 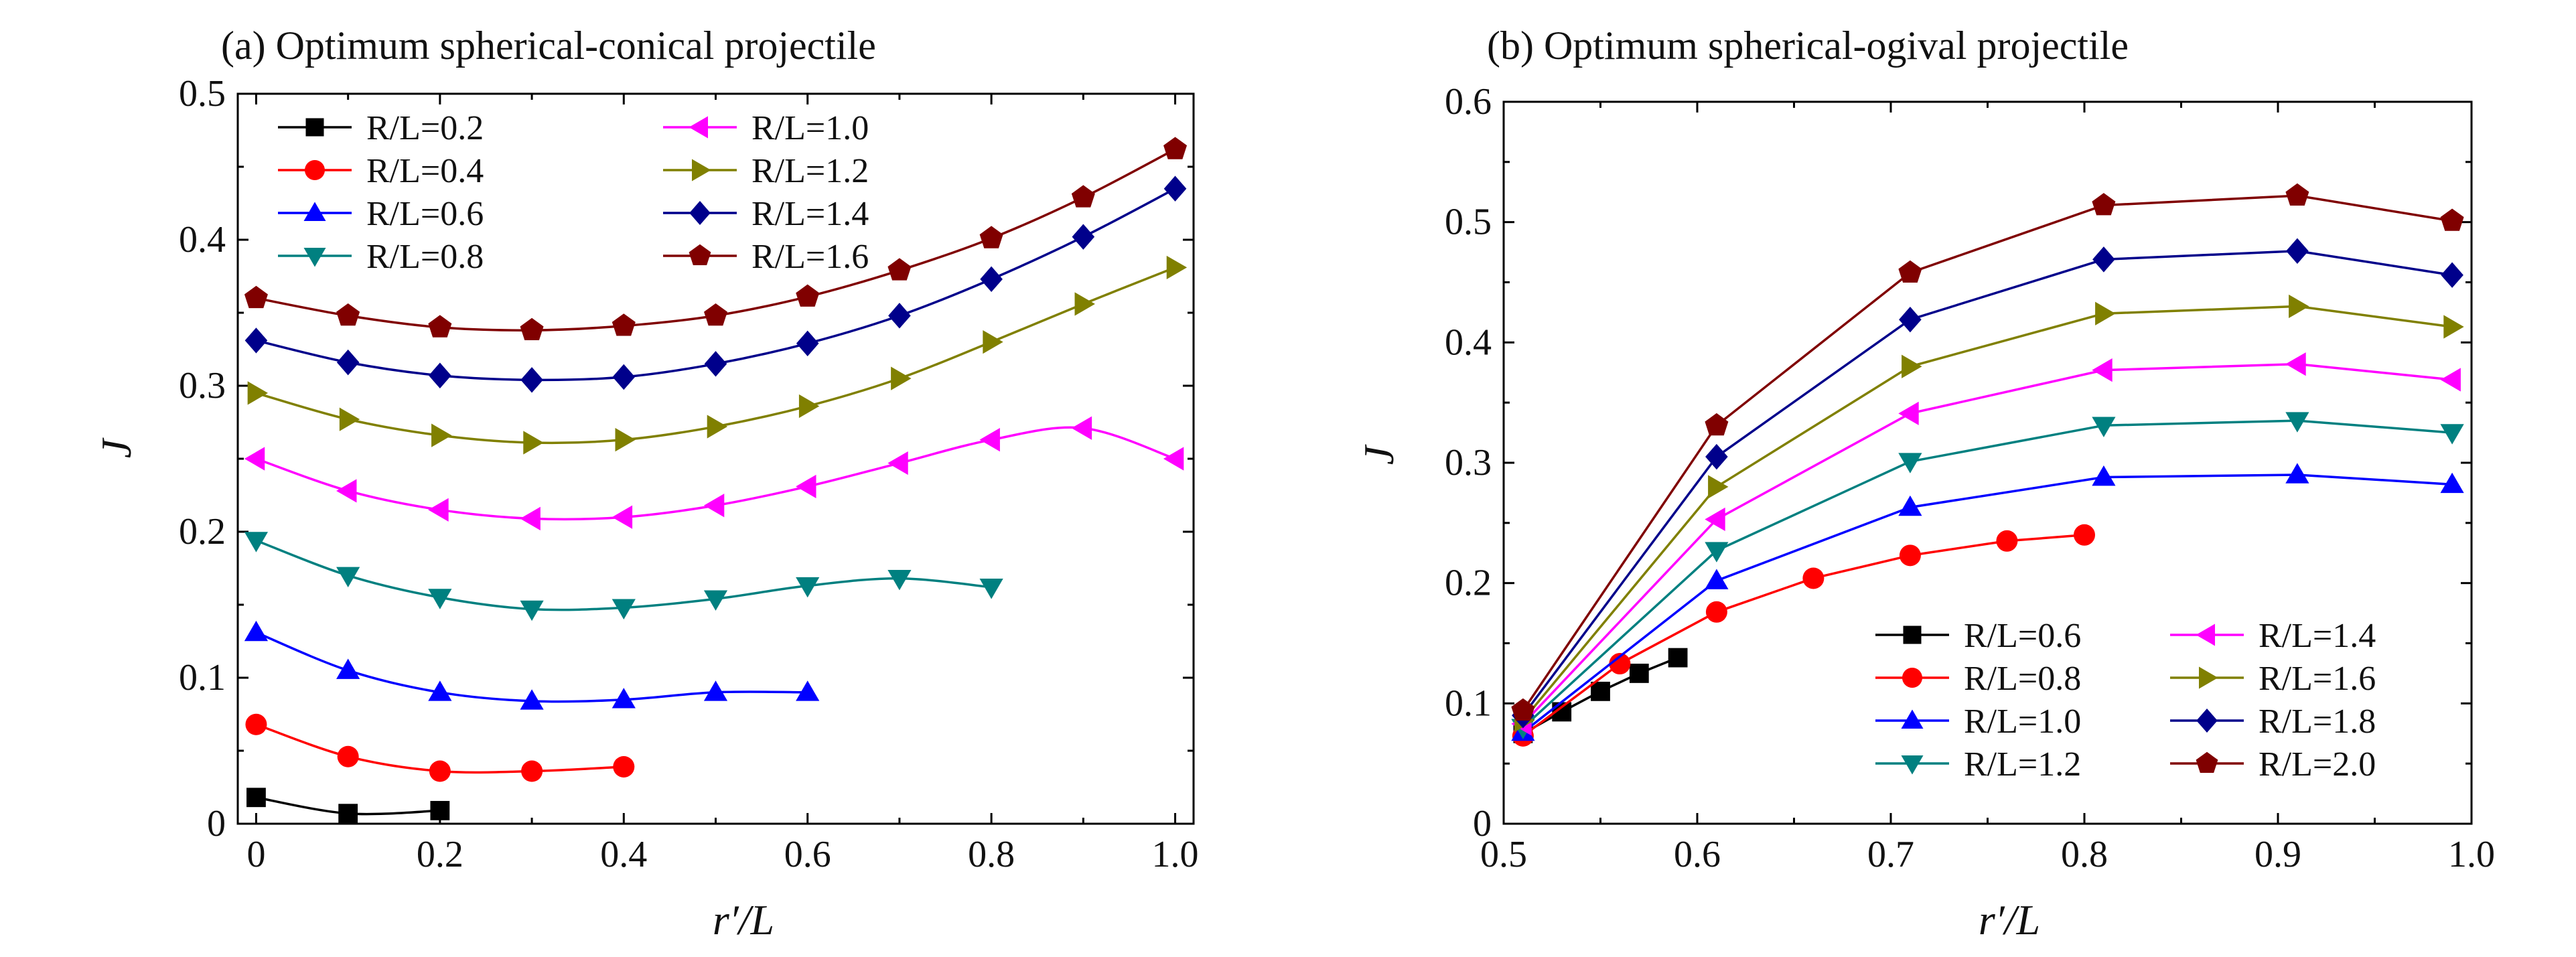 What do you see at coordinates (1468, 463) in the screenshot?
I see `y-tick-label: 0.3` at bounding box center [1468, 463].